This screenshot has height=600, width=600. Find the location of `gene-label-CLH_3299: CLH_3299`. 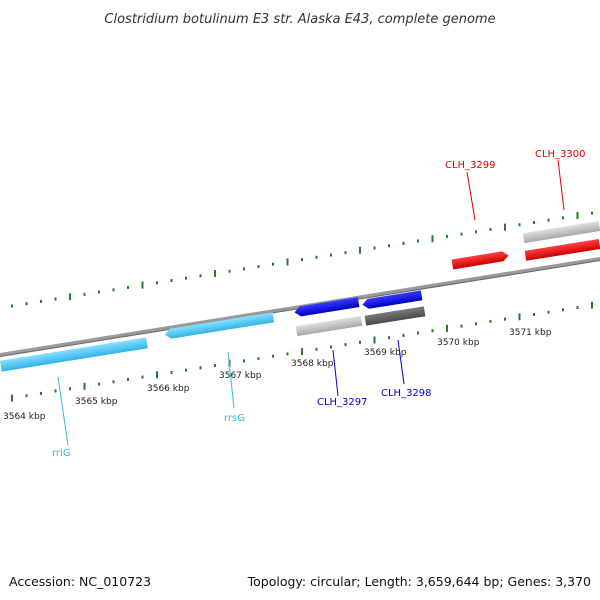

gene-label-CLH_3299: CLH_3299 is located at coordinates (470, 165).